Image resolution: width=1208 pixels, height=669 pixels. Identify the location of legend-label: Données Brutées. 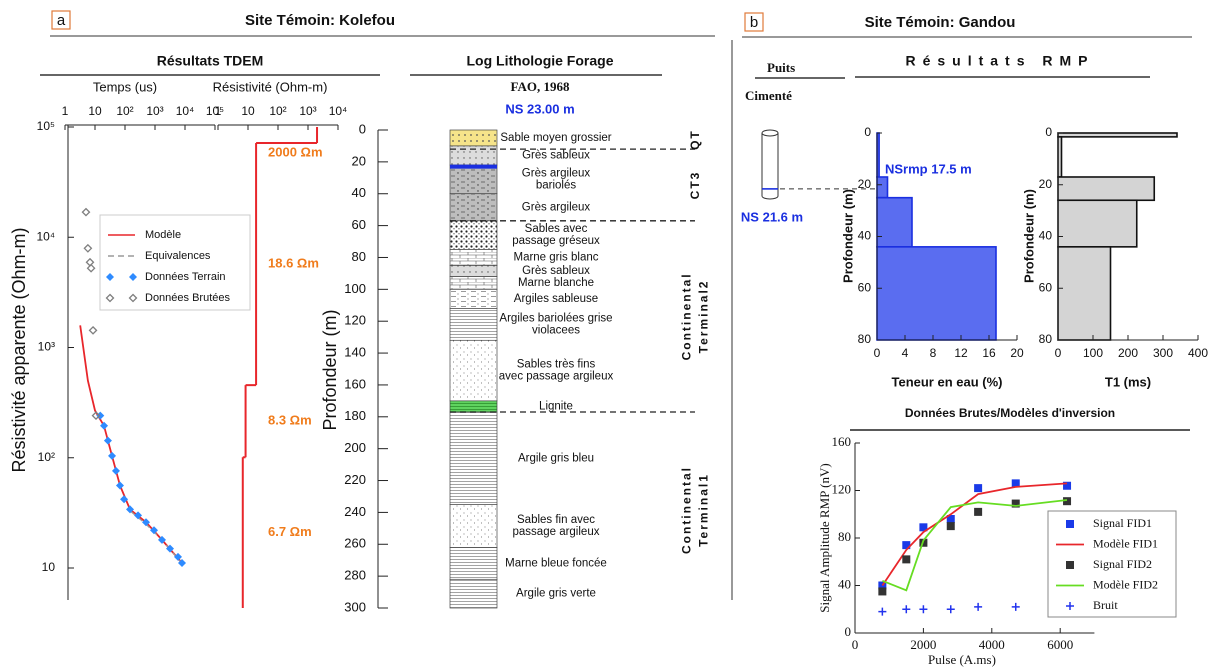
(187, 298).